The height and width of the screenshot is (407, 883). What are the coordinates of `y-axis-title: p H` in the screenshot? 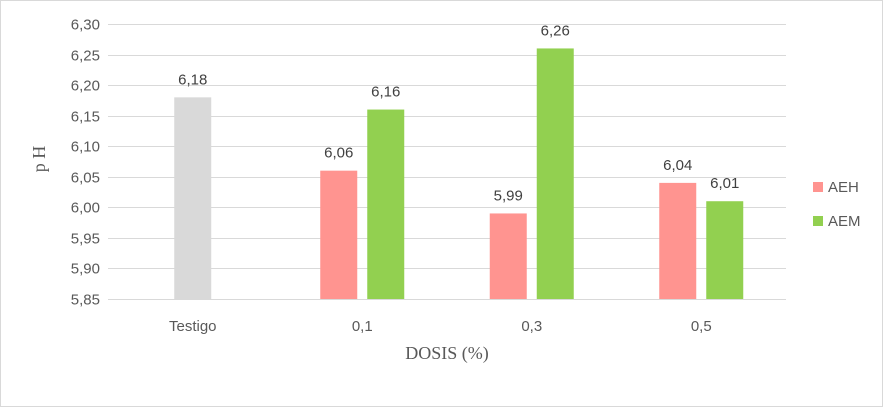 It's located at (39, 159).